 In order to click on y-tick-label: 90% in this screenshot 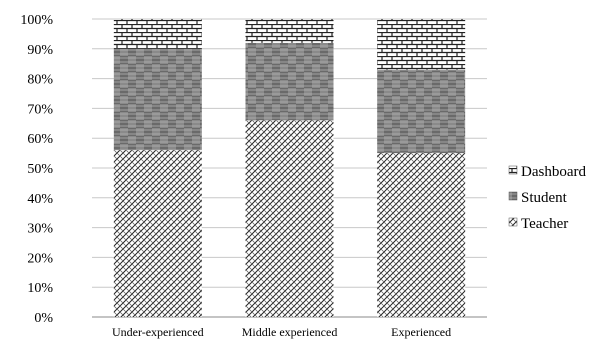, I will do `click(40, 50)`.